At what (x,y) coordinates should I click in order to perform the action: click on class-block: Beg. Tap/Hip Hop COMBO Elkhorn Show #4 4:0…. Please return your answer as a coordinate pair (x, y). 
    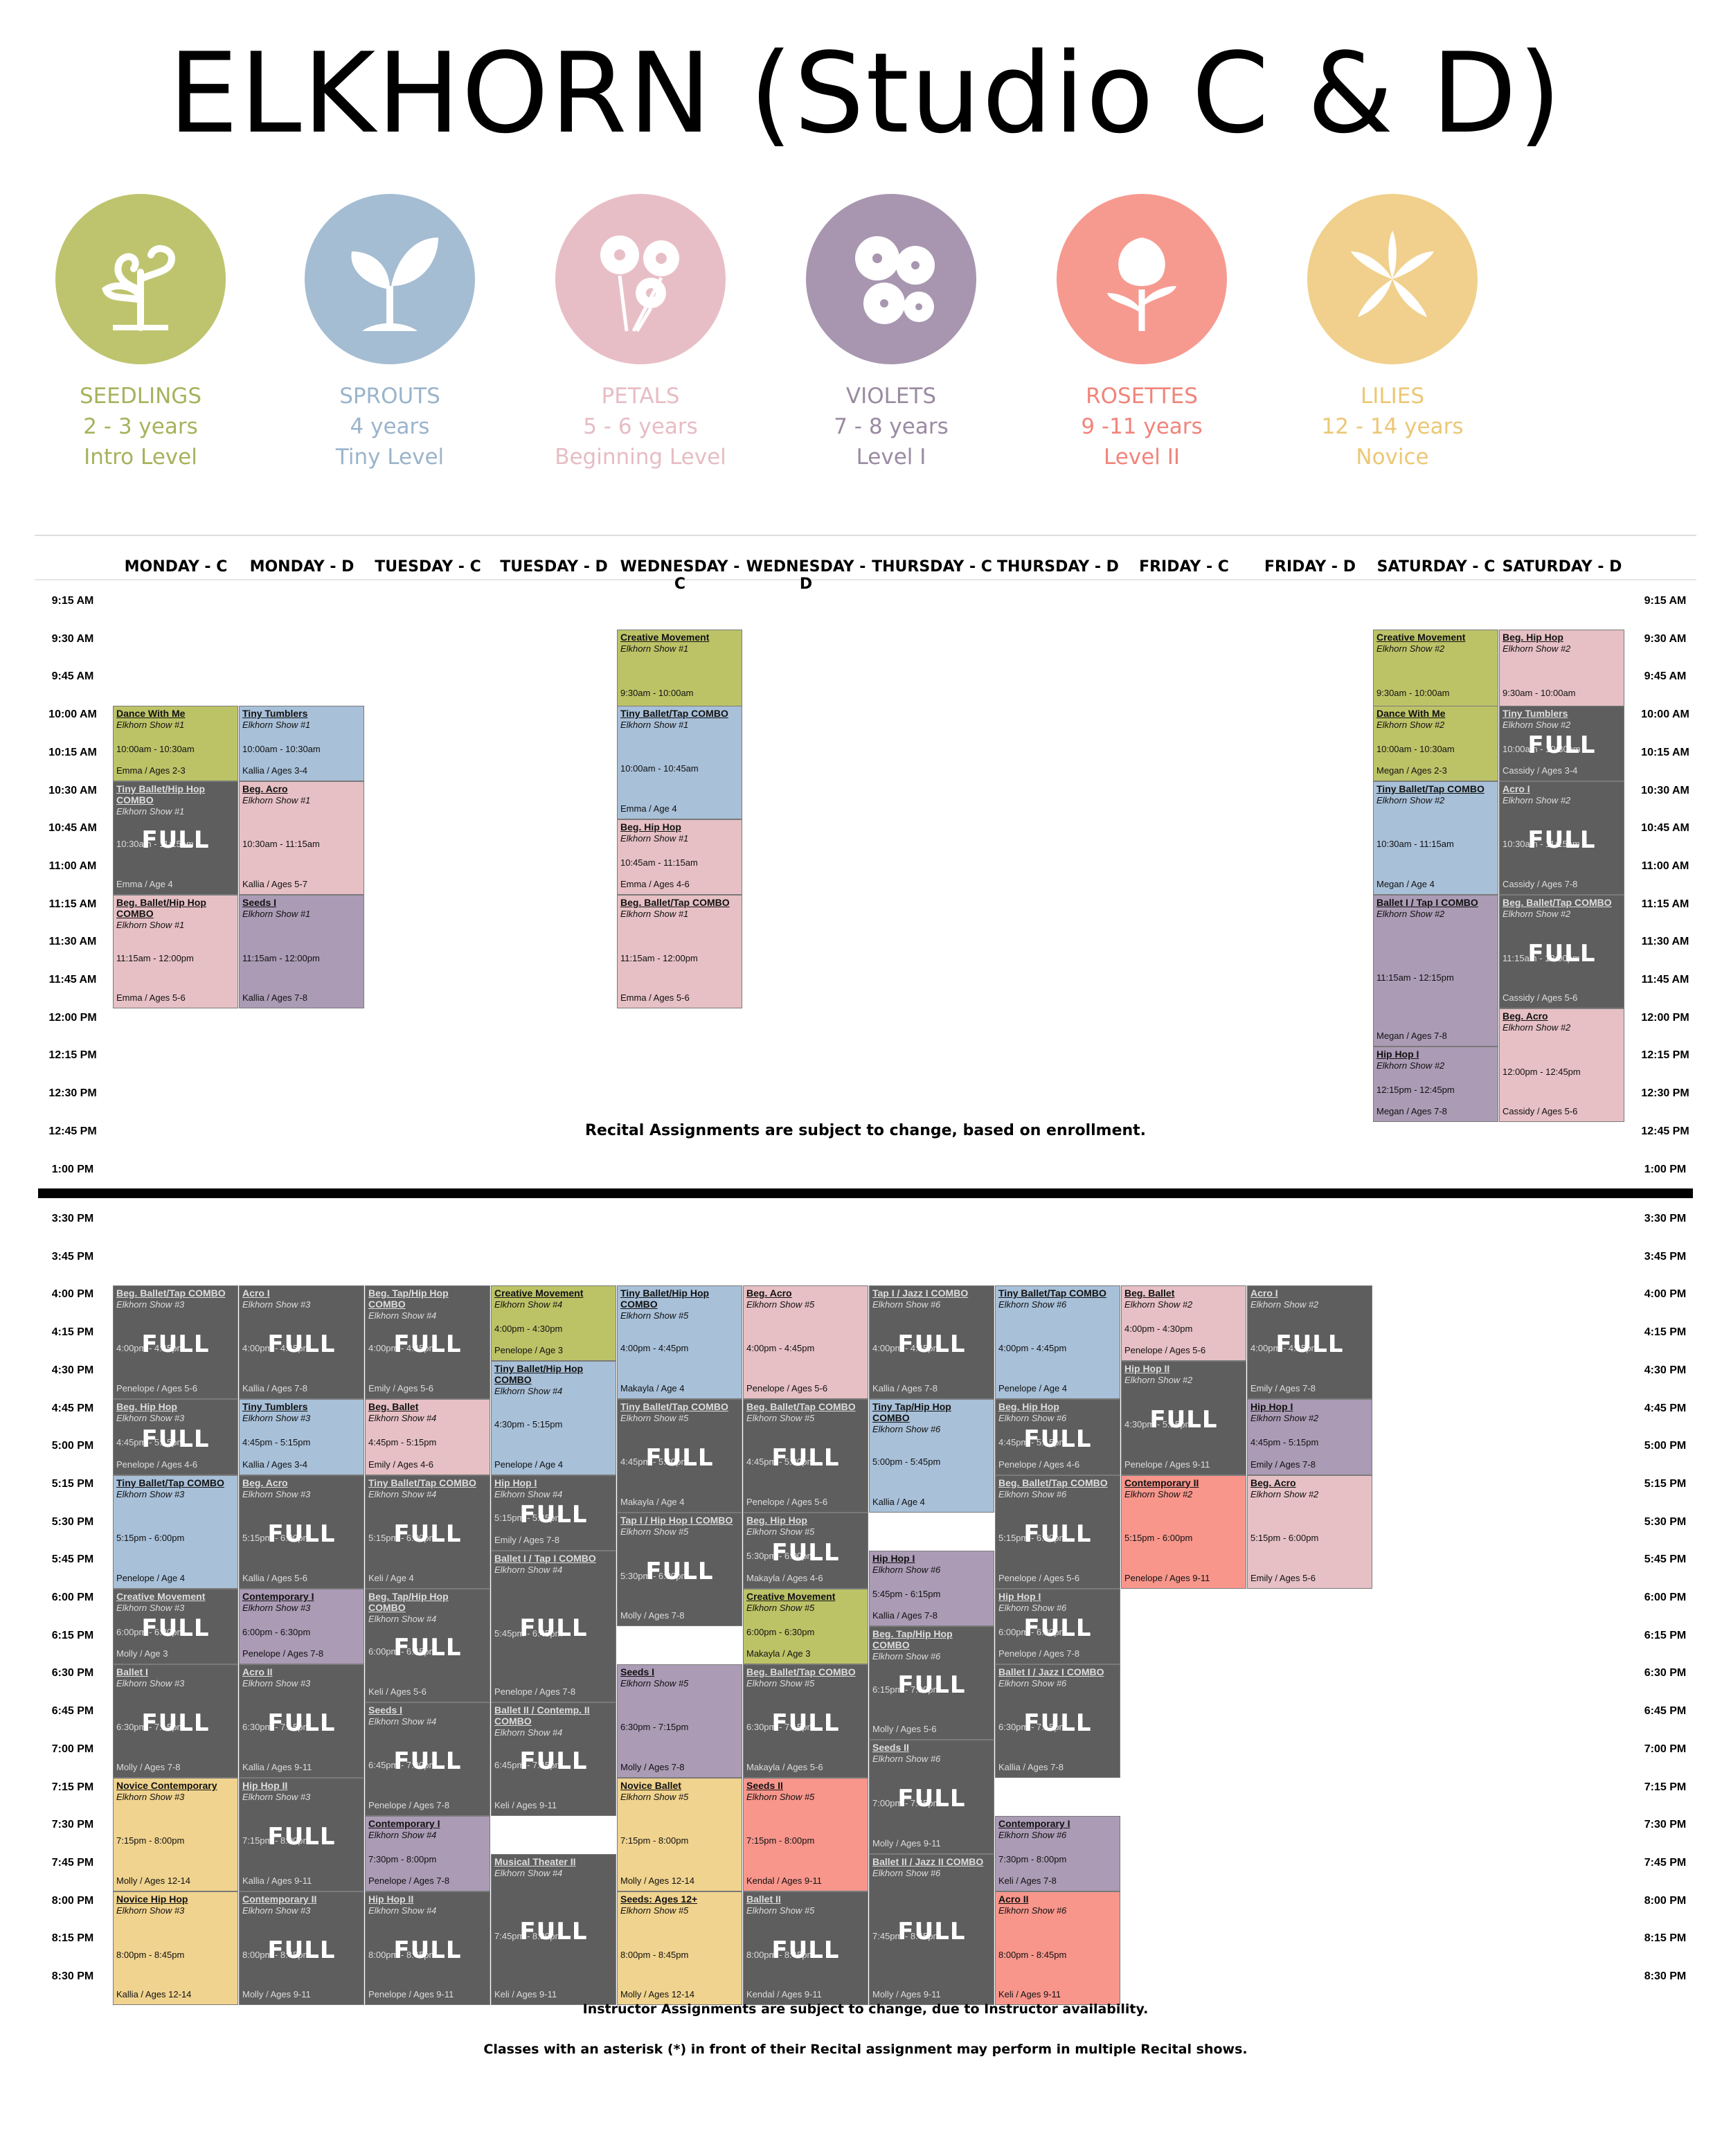
    Looking at the image, I should click on (427, 1343).